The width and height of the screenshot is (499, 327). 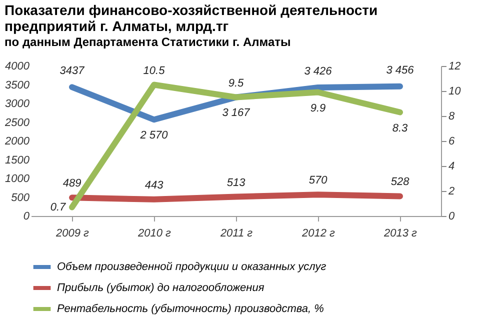 I want to click on y2-tick-label: 12, so click(x=454, y=66).